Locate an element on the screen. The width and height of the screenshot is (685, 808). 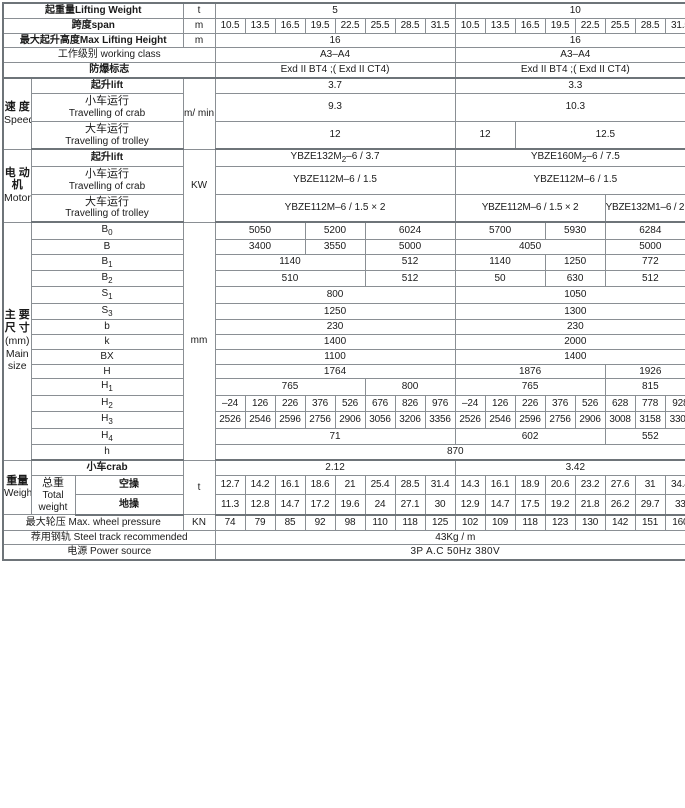
empty-op-cell: 12.7 is located at coordinates (230, 485).